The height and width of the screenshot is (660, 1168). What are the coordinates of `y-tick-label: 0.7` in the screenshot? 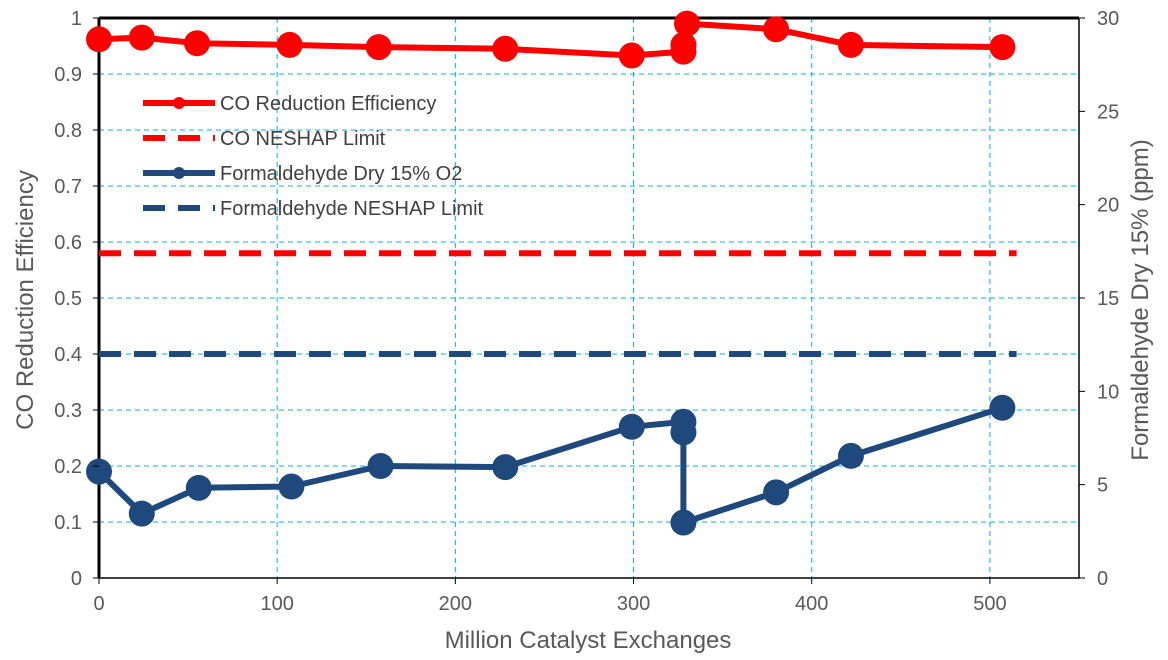 It's located at (68, 187).